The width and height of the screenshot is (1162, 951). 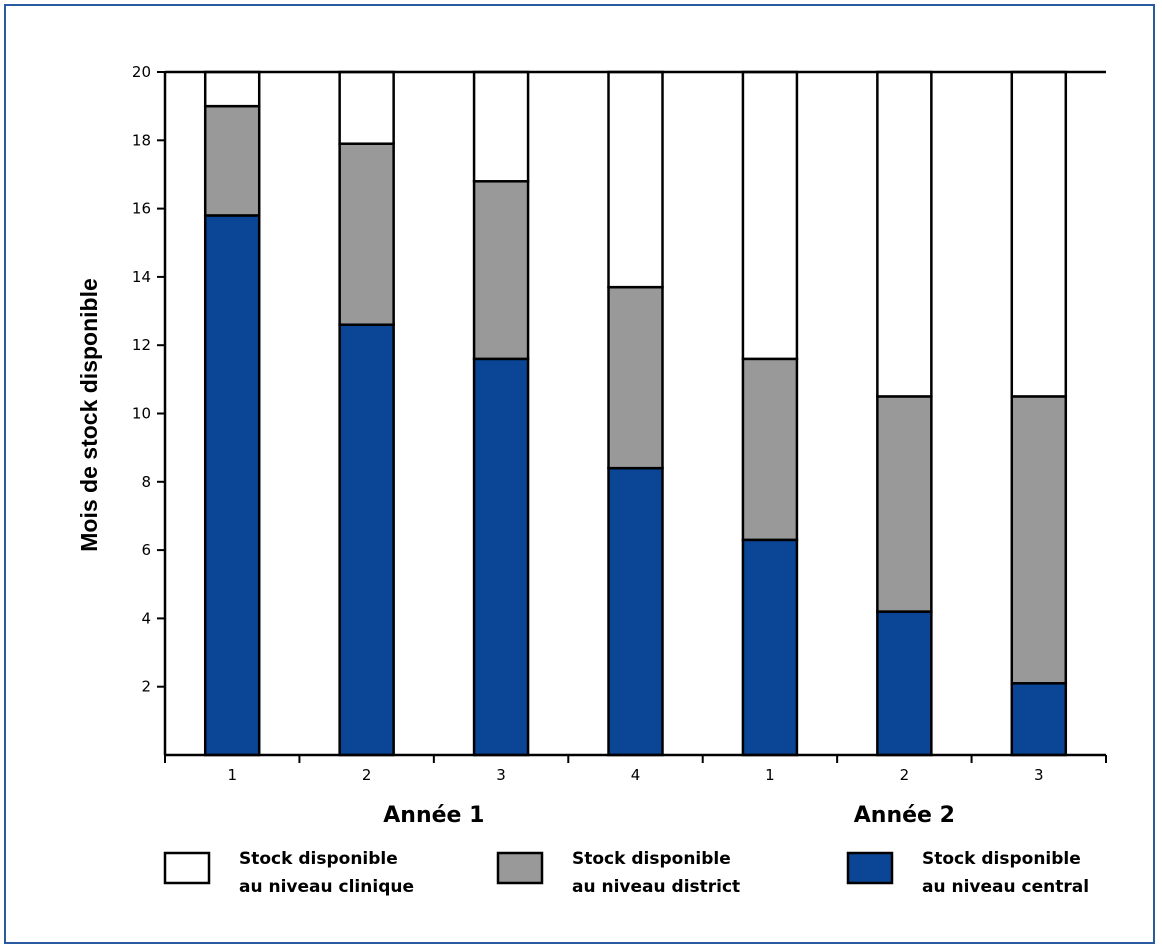 What do you see at coordinates (146, 618) in the screenshot?
I see `y-tick-label: 4` at bounding box center [146, 618].